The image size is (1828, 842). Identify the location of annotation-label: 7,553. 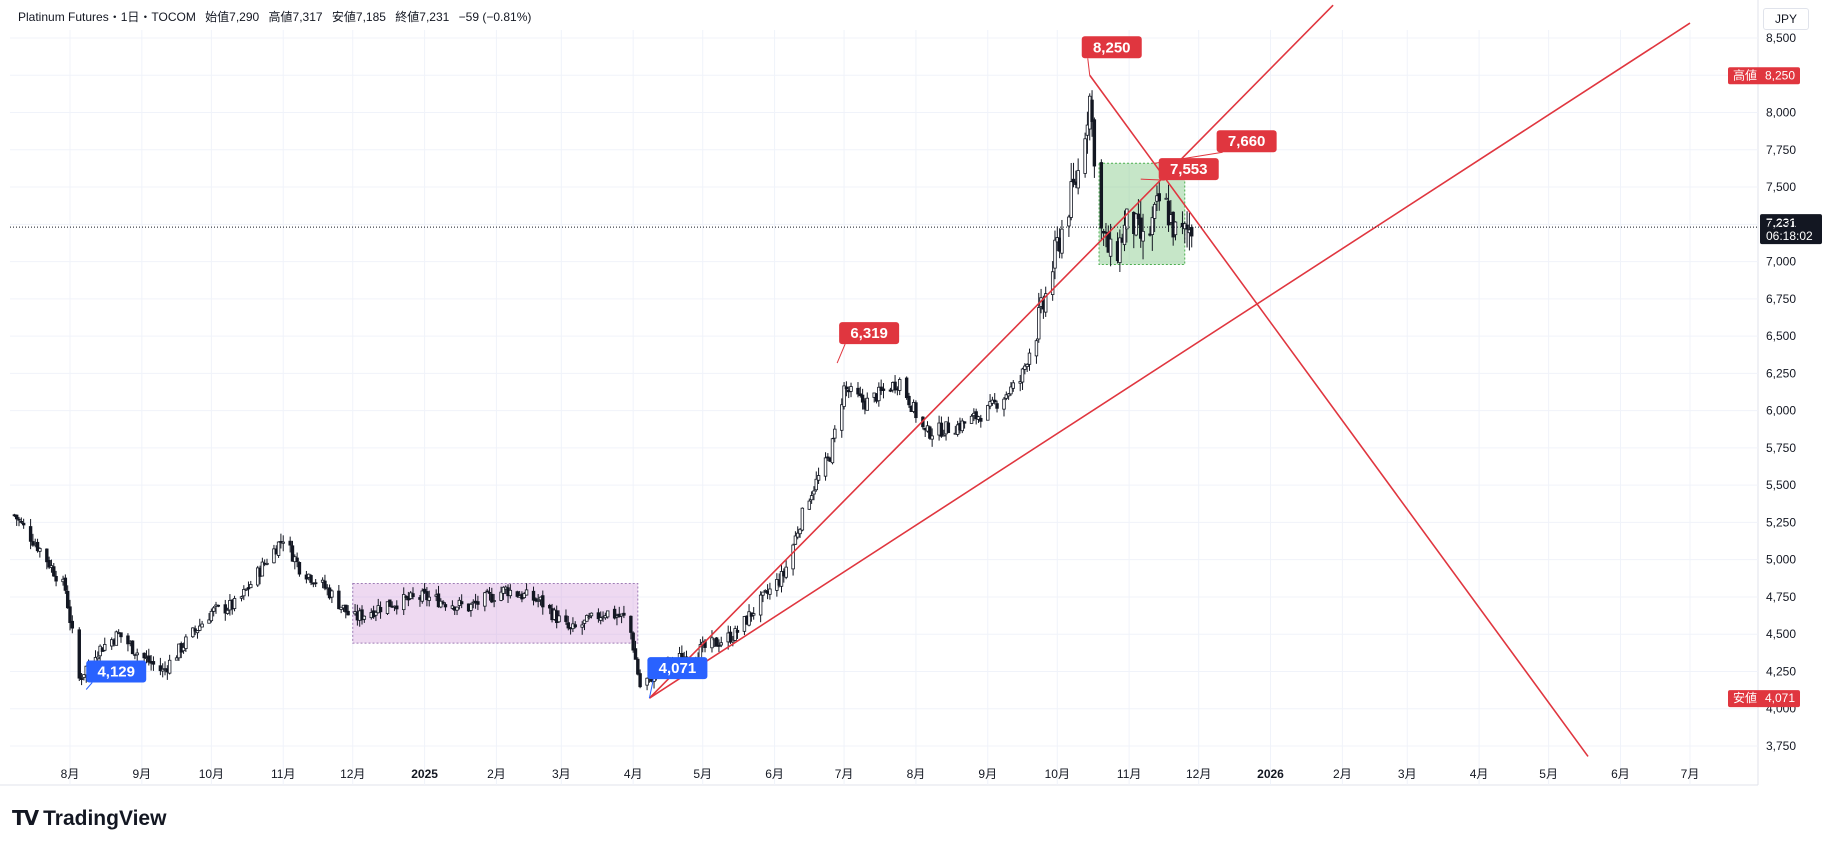
(1189, 169).